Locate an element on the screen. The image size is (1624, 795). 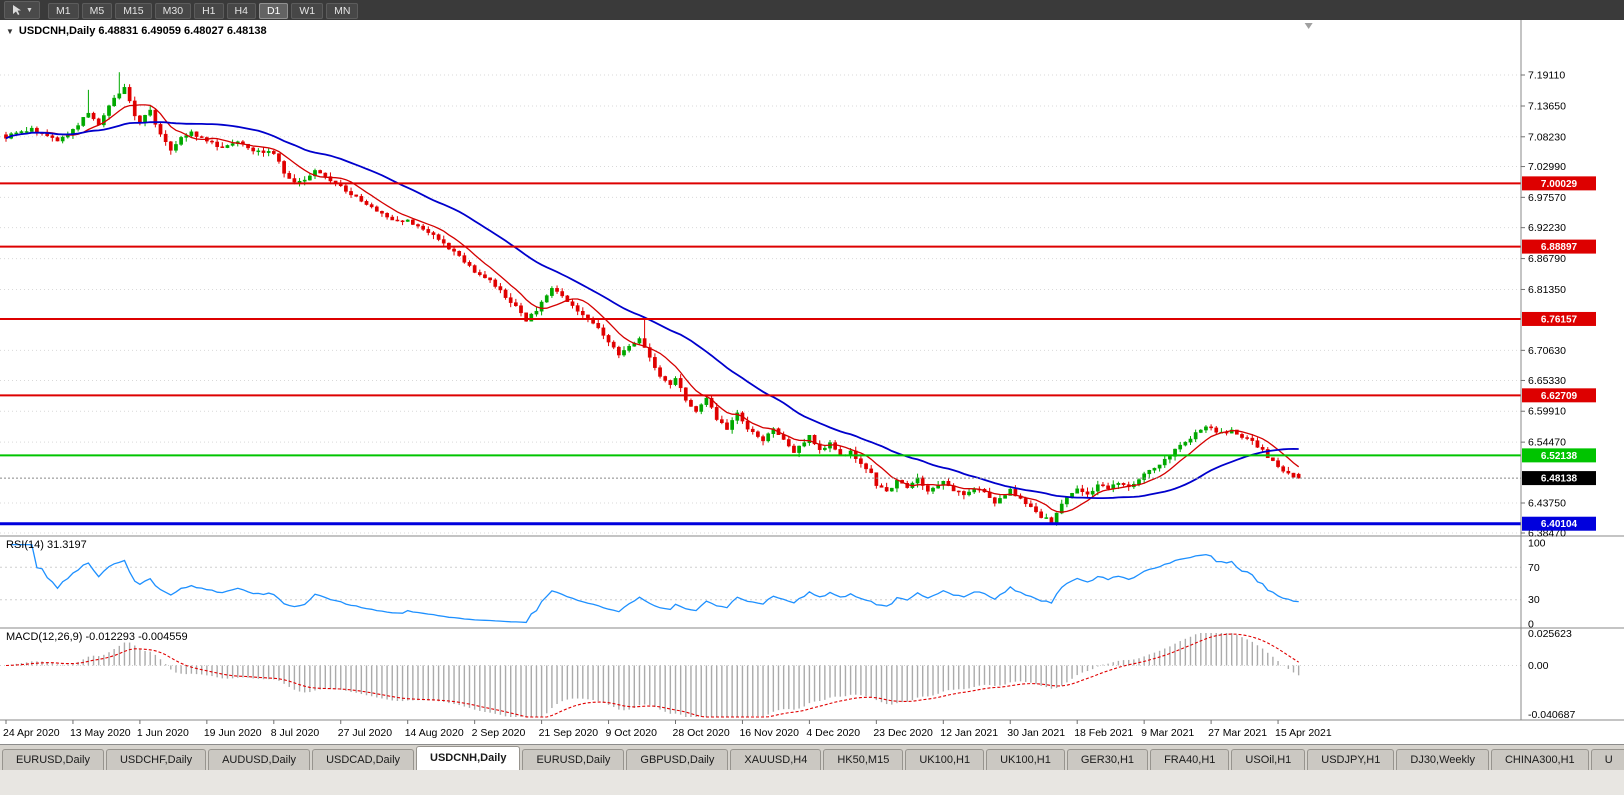
timeframe-toolbar: ▼ M1 M5 M15 M30 H1 H4 D1 W1 MN is located at coordinates (812, 10).